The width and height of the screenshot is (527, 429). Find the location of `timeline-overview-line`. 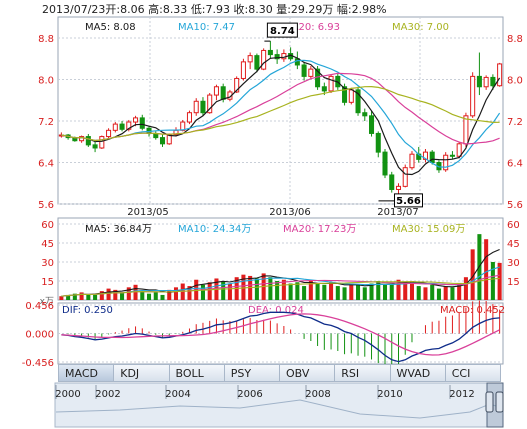

timeline-overview-line is located at coordinates (279, 409).